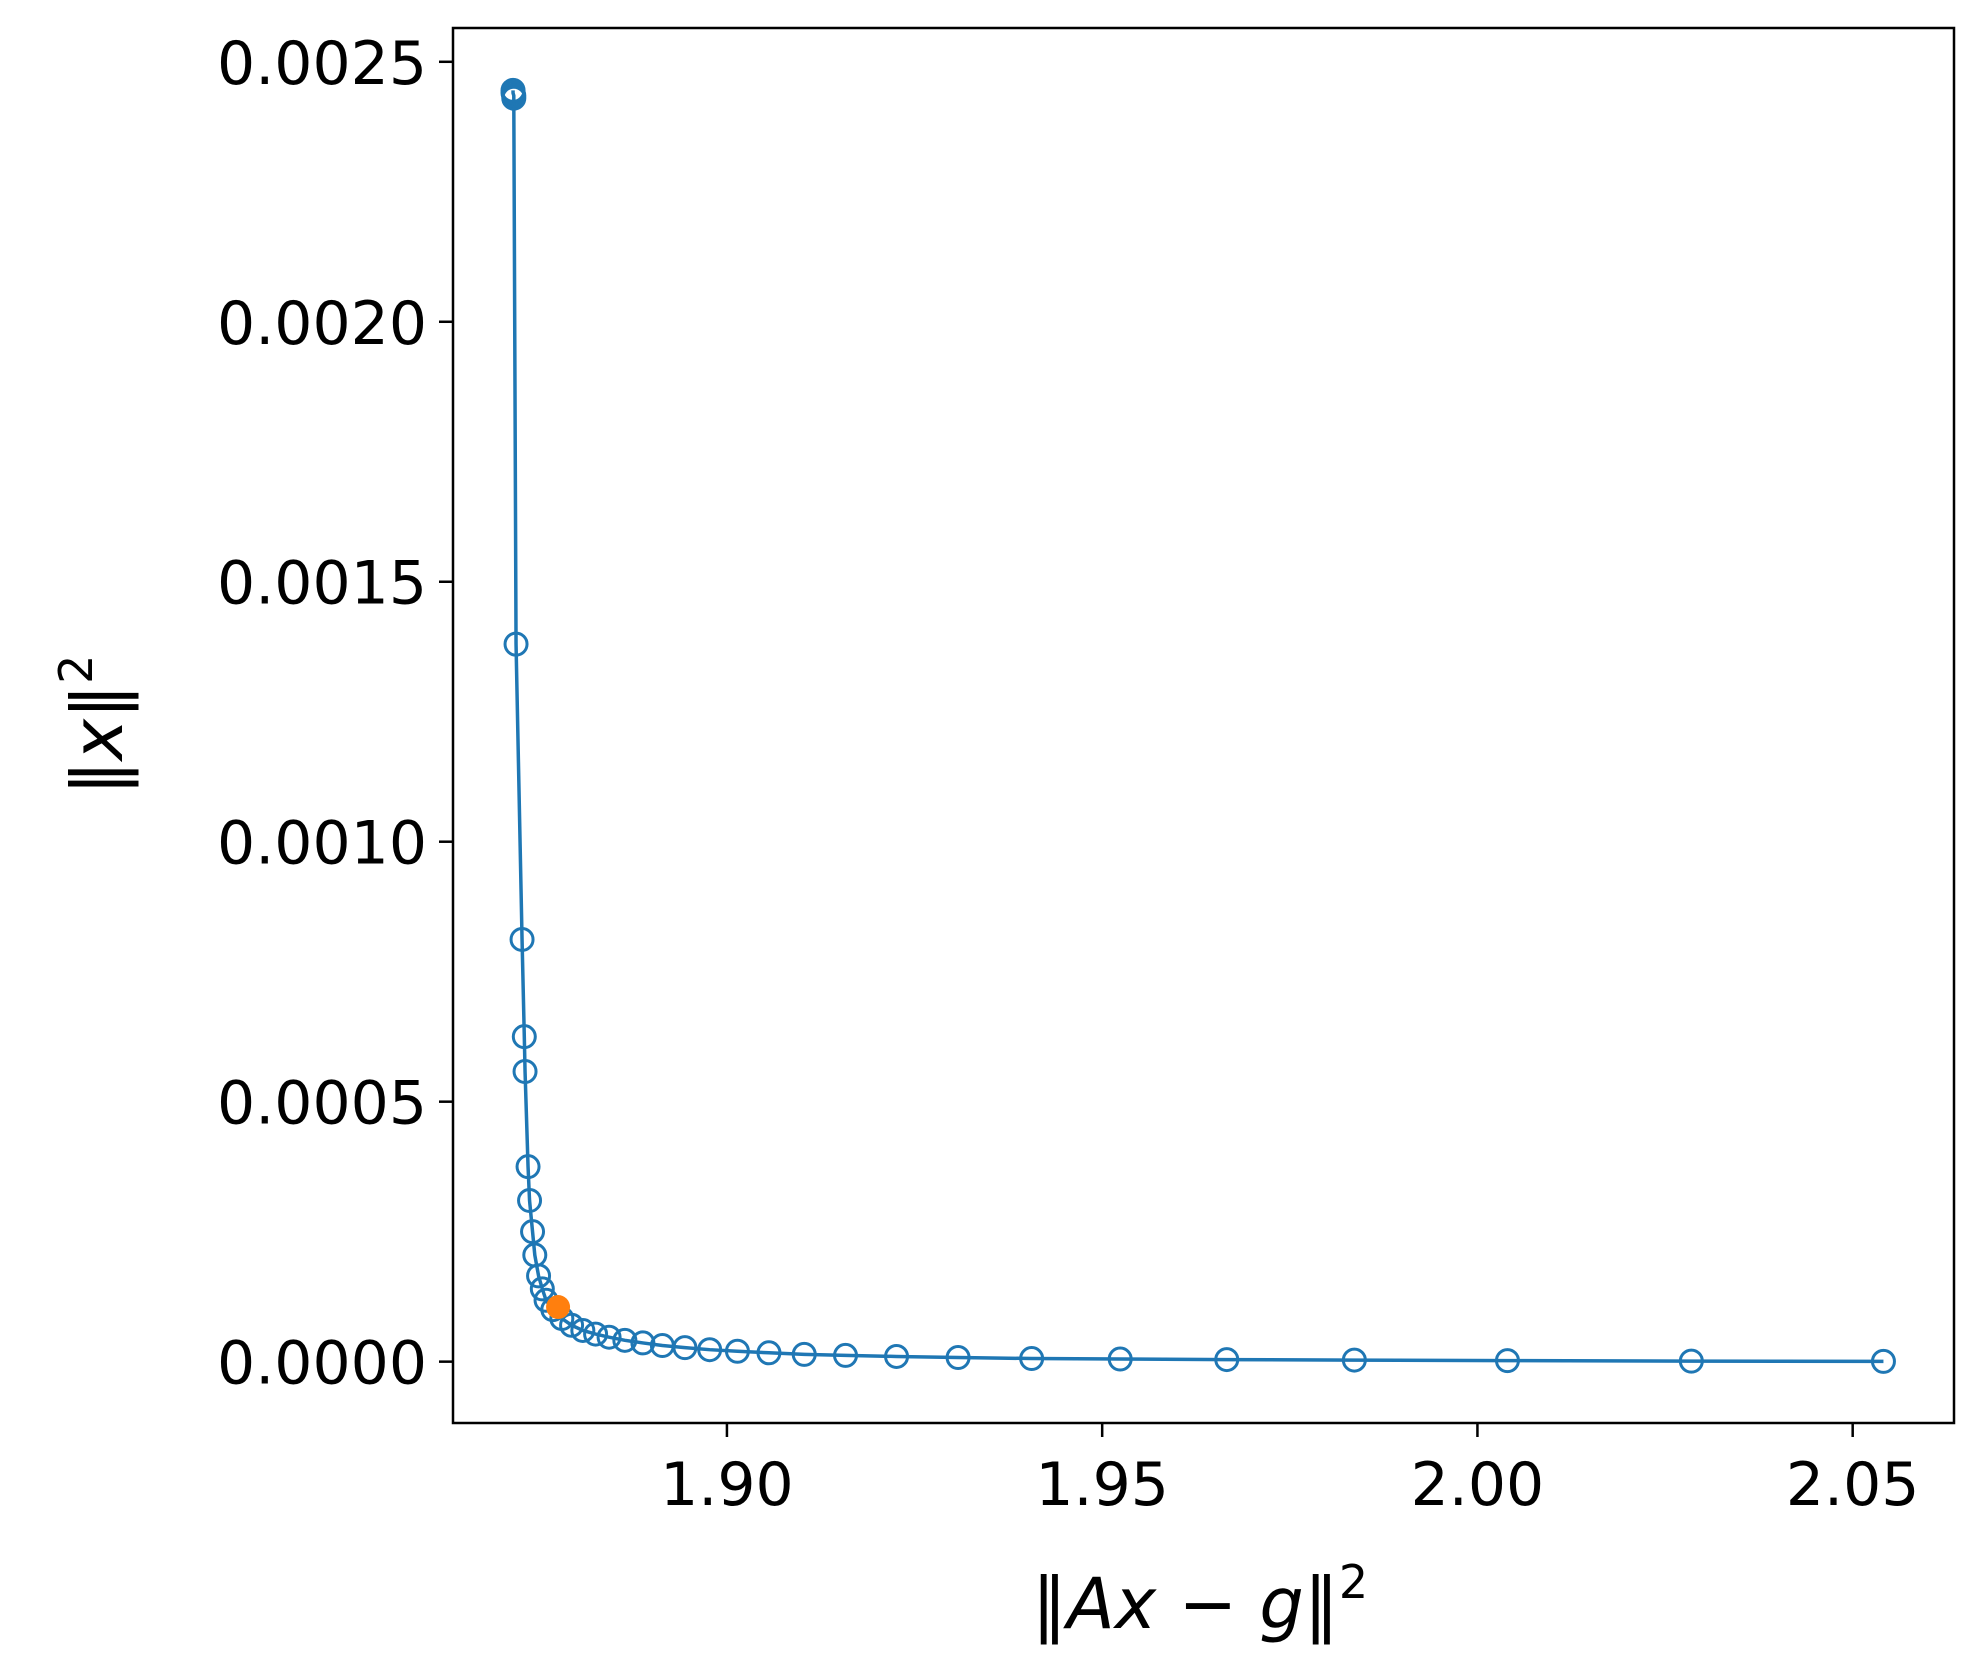 This screenshot has width=1971, height=1673. Describe the element at coordinates (727, 1485) in the screenshot. I see `x-tick-label: 1.90` at that location.